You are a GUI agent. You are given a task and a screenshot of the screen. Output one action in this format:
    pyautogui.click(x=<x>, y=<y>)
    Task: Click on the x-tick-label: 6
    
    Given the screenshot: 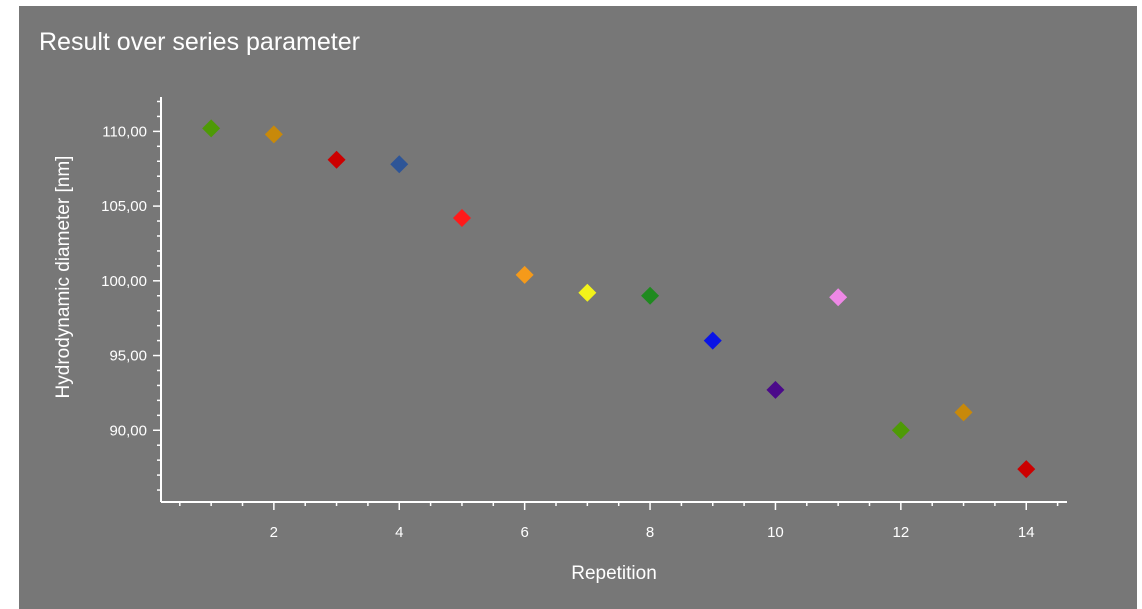 What is the action you would take?
    pyautogui.click(x=524, y=532)
    